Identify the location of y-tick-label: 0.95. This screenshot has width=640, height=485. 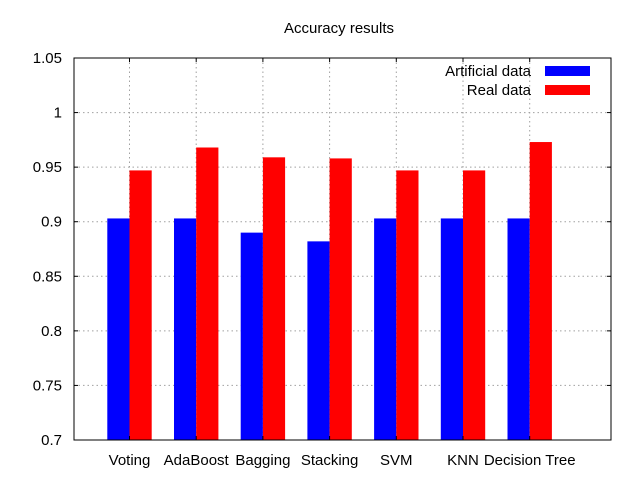
(47, 167).